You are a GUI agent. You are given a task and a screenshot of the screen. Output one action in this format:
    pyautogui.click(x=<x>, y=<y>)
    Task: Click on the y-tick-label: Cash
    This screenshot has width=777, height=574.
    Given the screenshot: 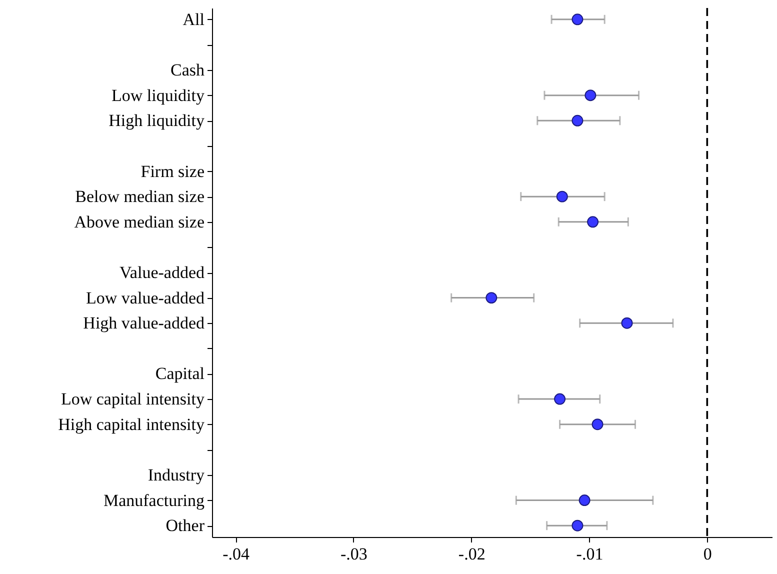 What is the action you would take?
    pyautogui.click(x=187, y=70)
    